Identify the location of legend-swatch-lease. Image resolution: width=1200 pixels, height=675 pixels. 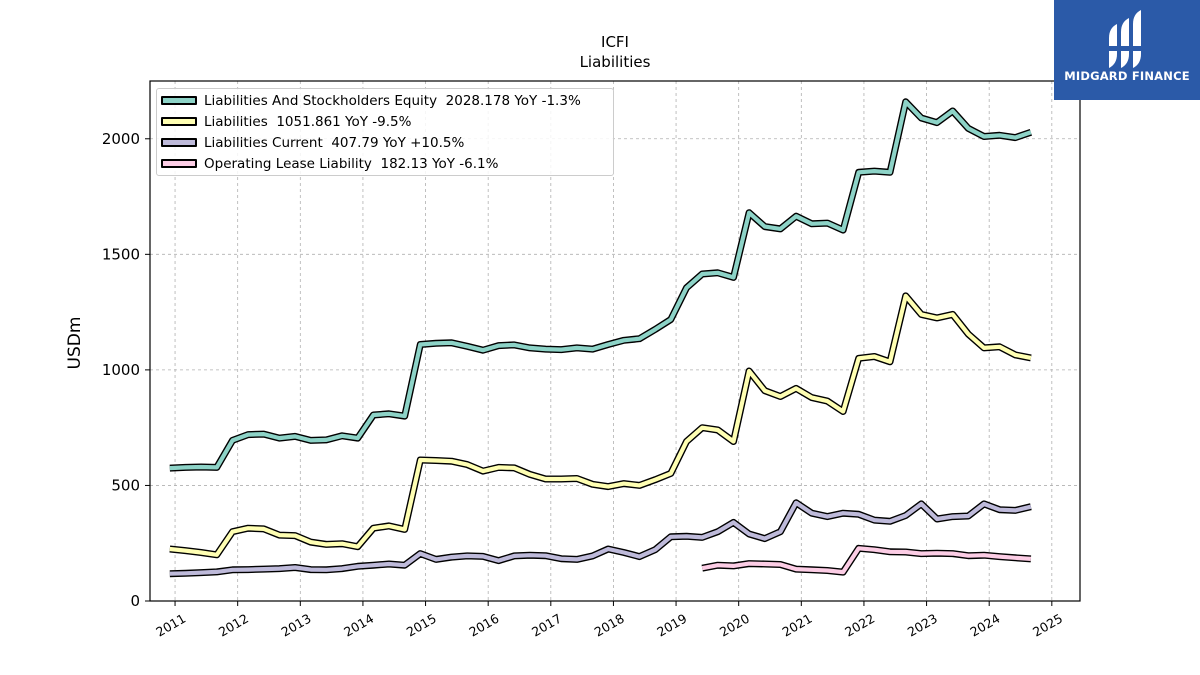
(179, 163).